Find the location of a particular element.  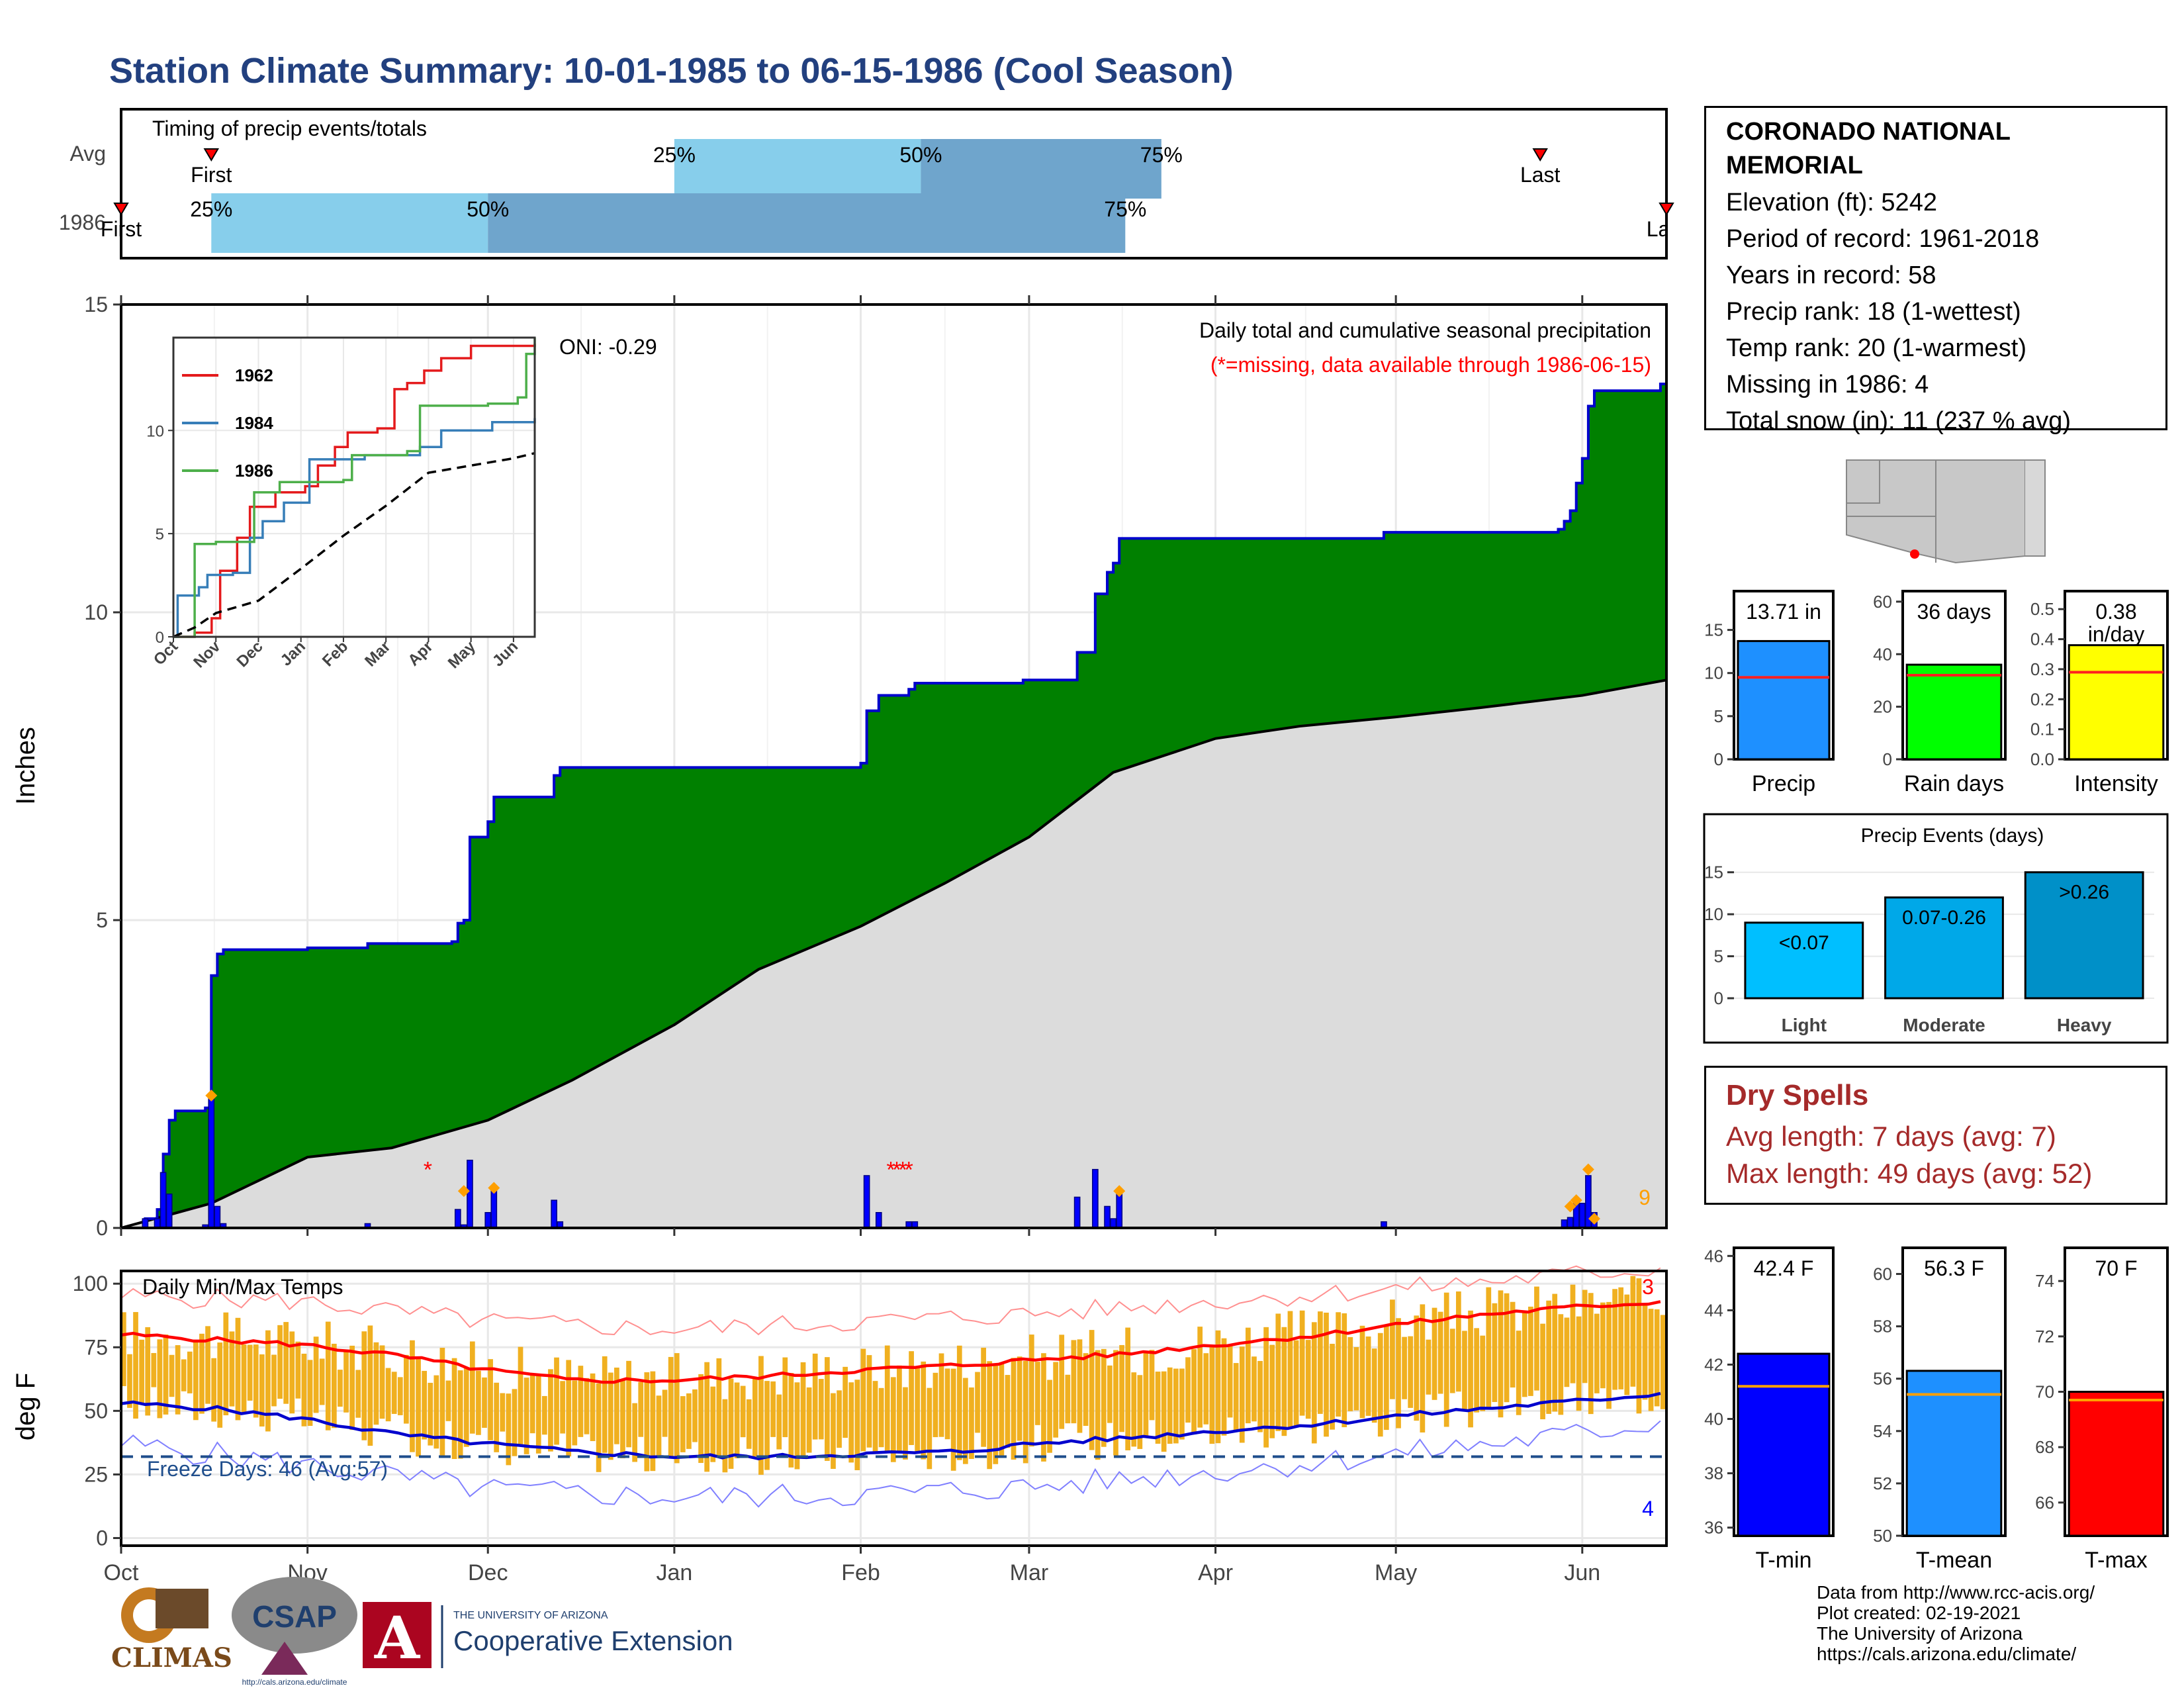

events-title: Precip Events (days) is located at coordinates (1952, 836).